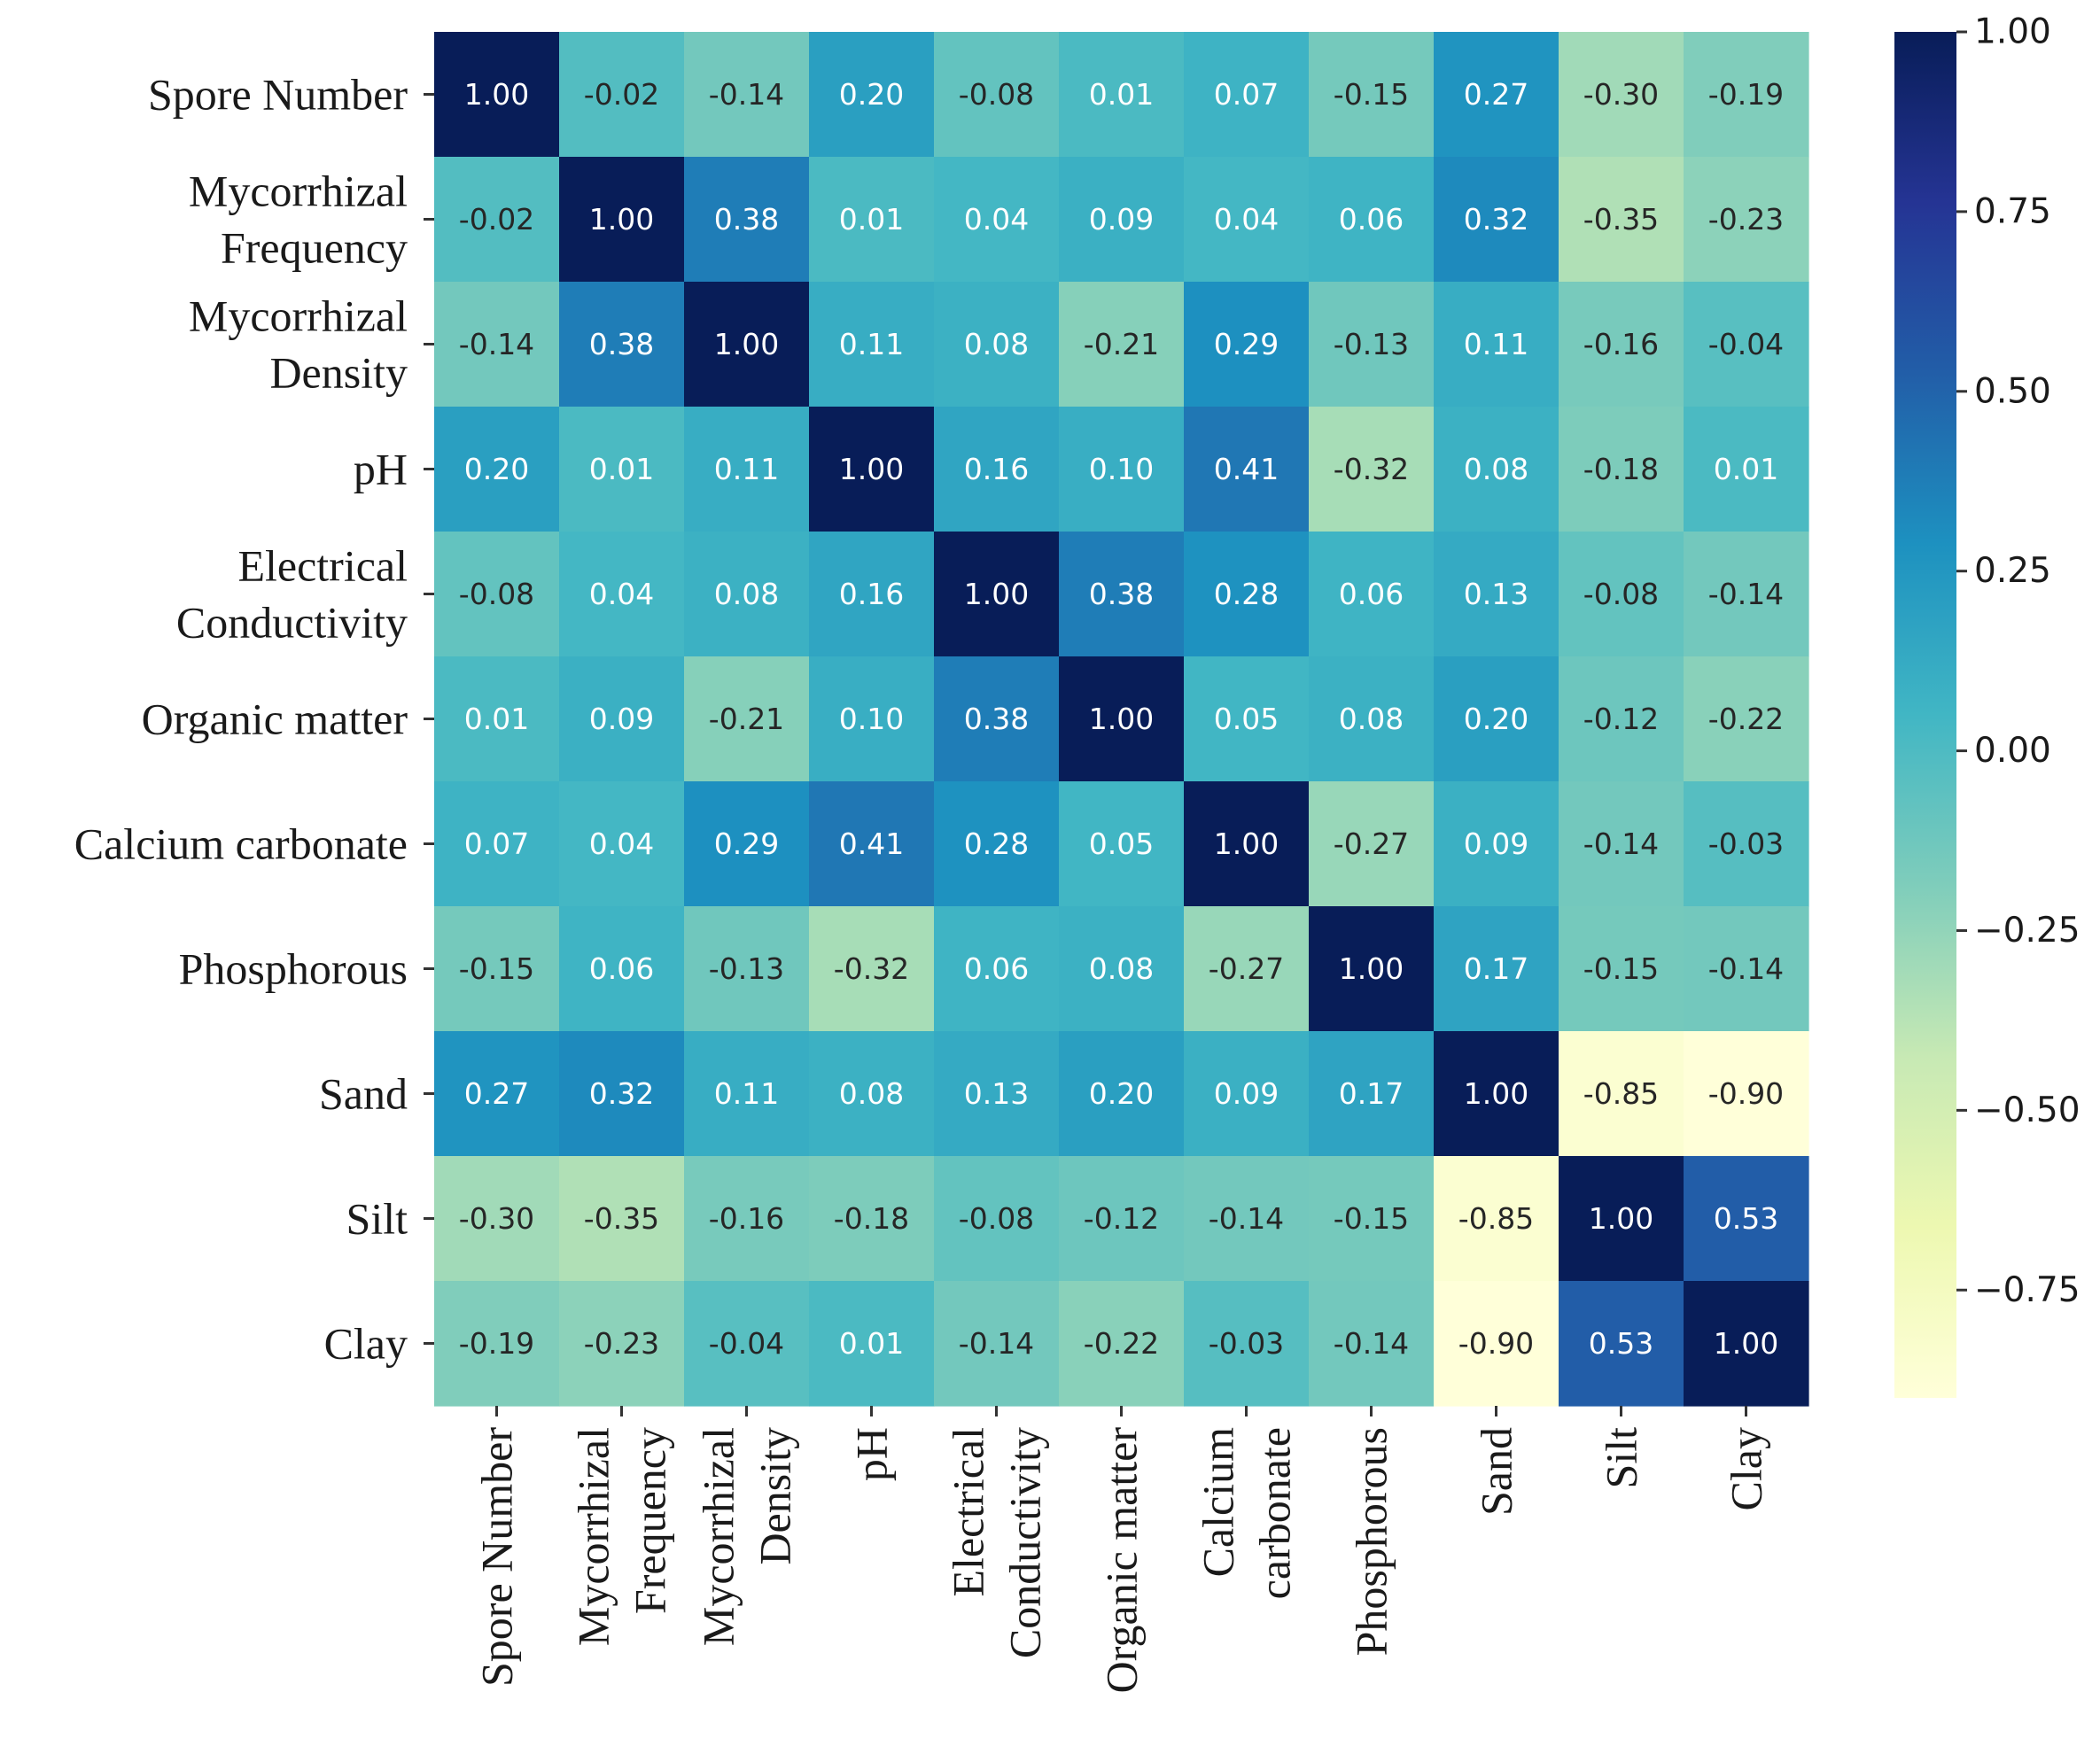 Image resolution: width=2100 pixels, height=1754 pixels. What do you see at coordinates (381, 470) in the screenshot?
I see `row-label: pH` at bounding box center [381, 470].